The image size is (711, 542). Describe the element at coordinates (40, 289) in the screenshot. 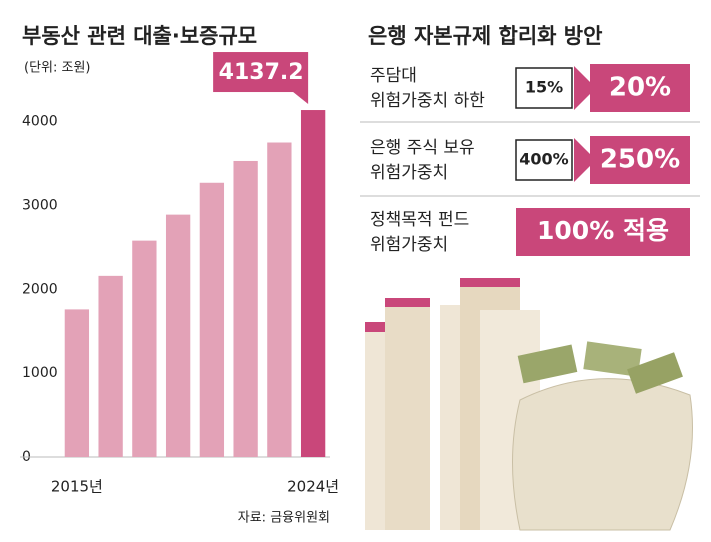

I see `y-tick-label: 2000` at that location.